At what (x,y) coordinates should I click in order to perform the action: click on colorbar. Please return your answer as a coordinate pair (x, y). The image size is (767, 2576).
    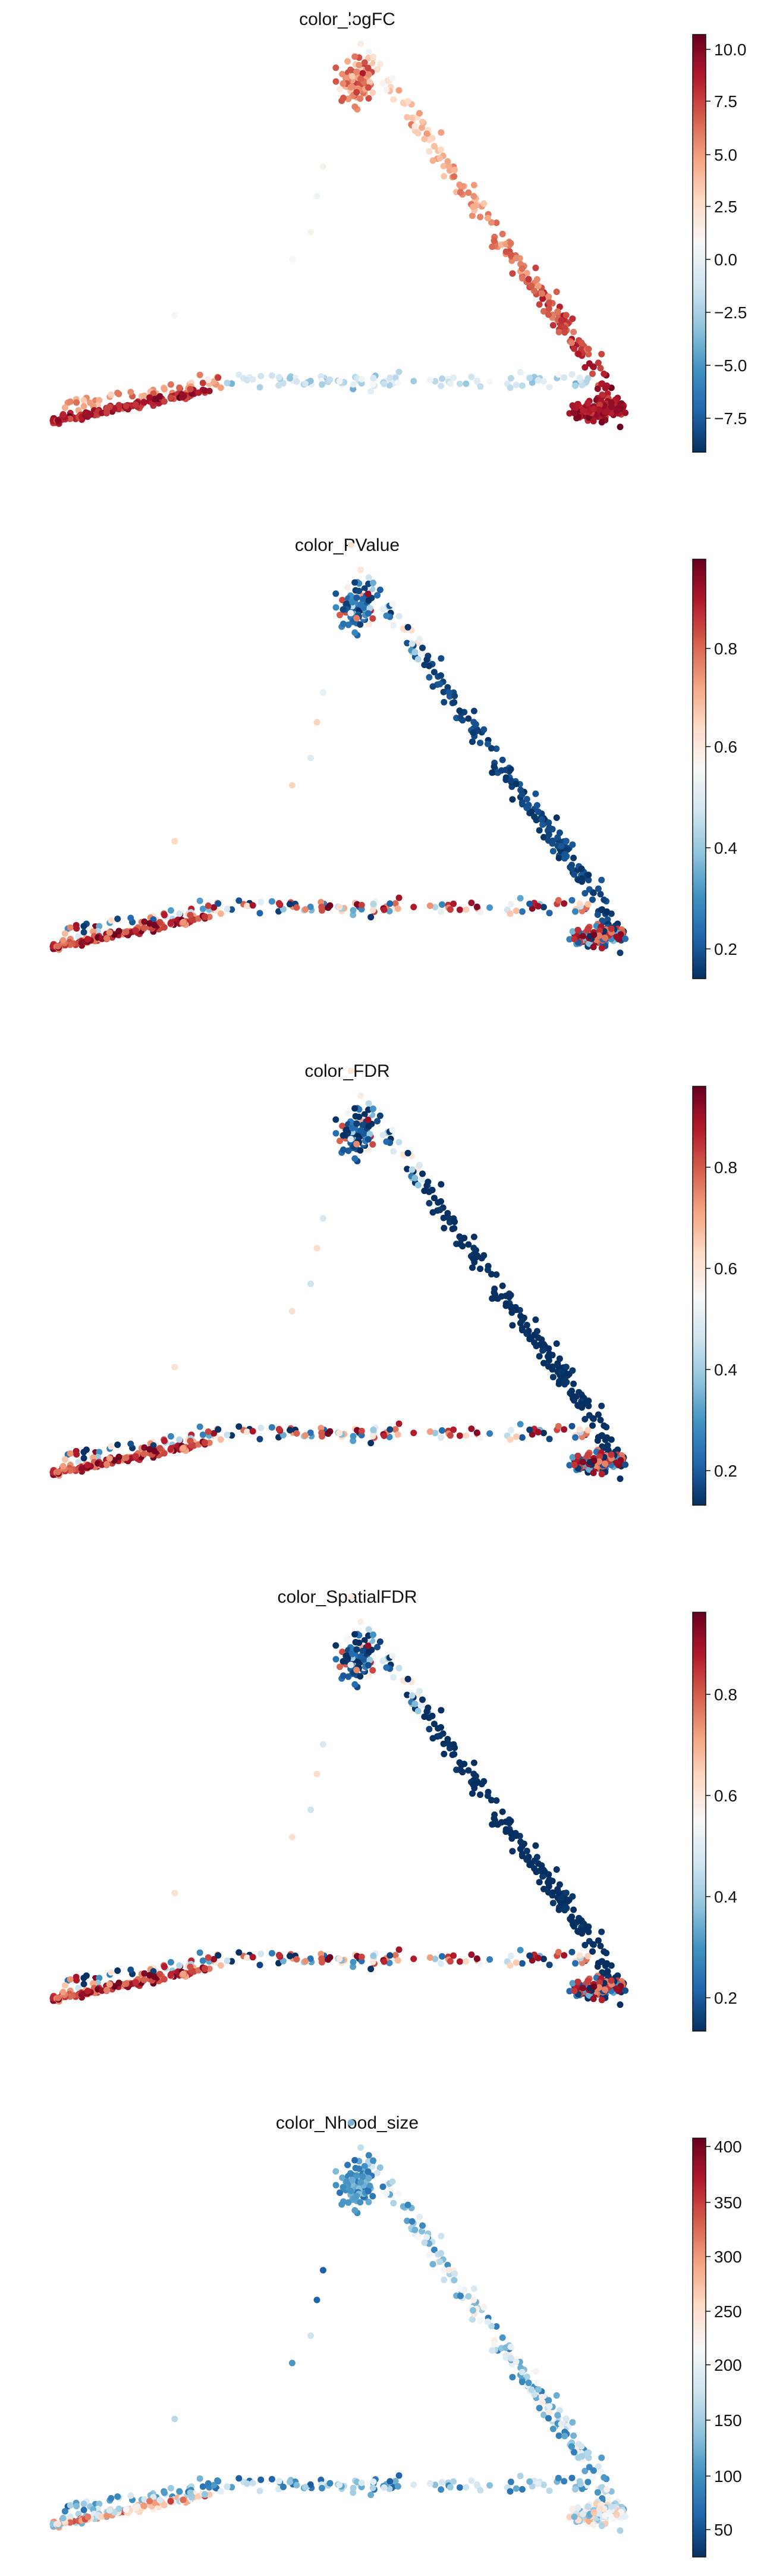
    Looking at the image, I should click on (699, 244).